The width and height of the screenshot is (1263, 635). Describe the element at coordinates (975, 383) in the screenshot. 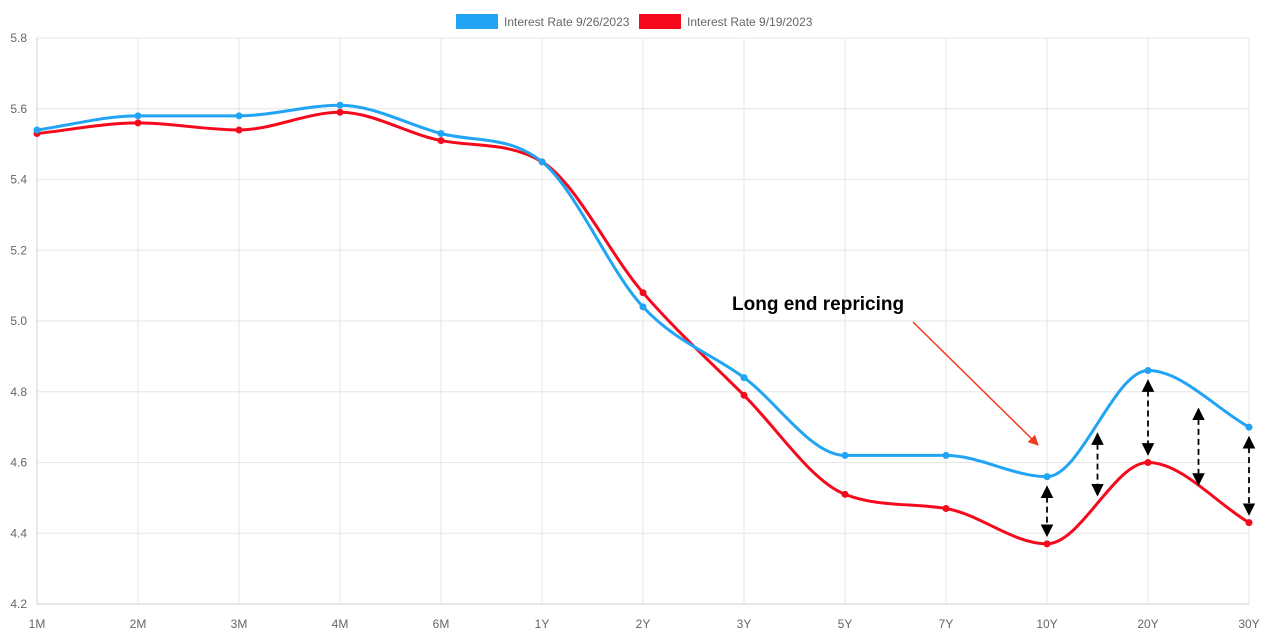

I see `annotation-arrow` at that location.